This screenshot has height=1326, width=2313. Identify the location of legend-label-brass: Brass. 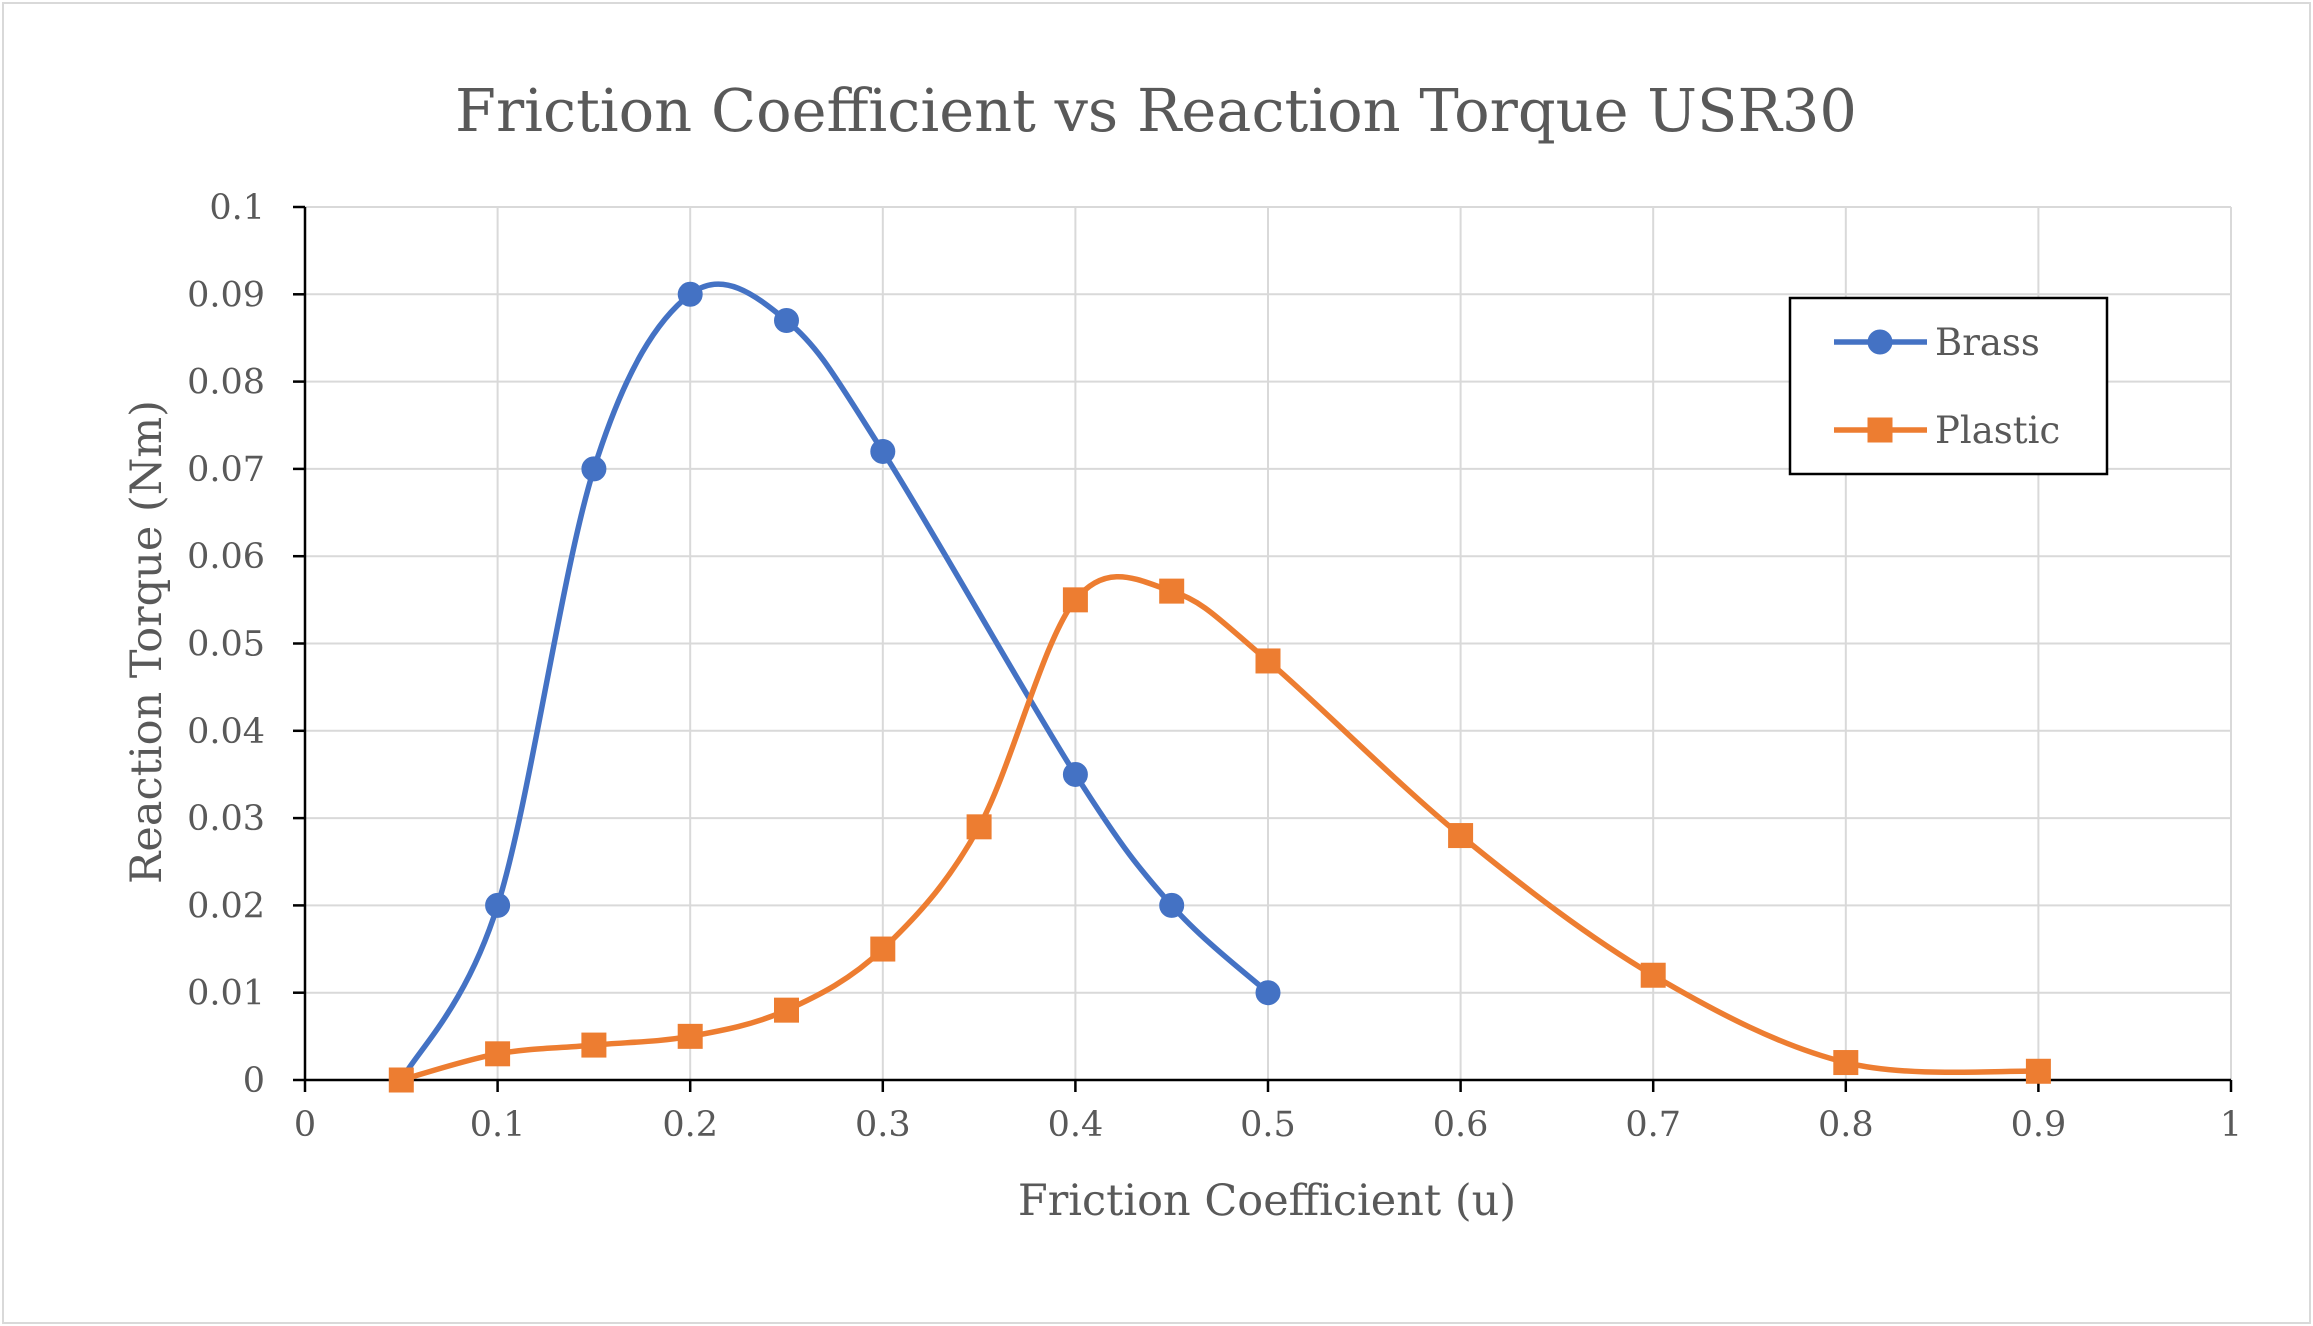
(1987, 342).